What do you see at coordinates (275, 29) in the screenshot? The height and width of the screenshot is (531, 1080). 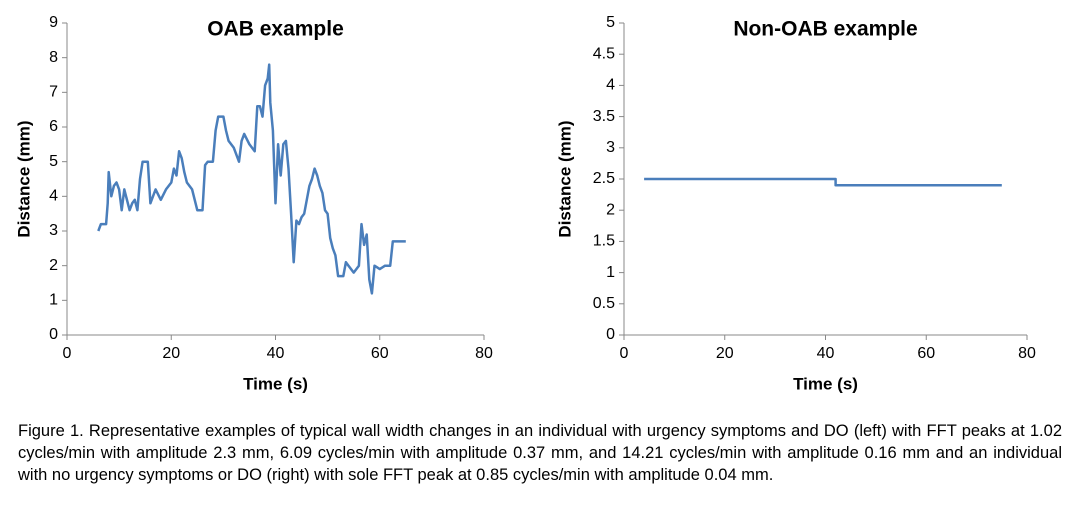 I see `chart-title: OAB example` at bounding box center [275, 29].